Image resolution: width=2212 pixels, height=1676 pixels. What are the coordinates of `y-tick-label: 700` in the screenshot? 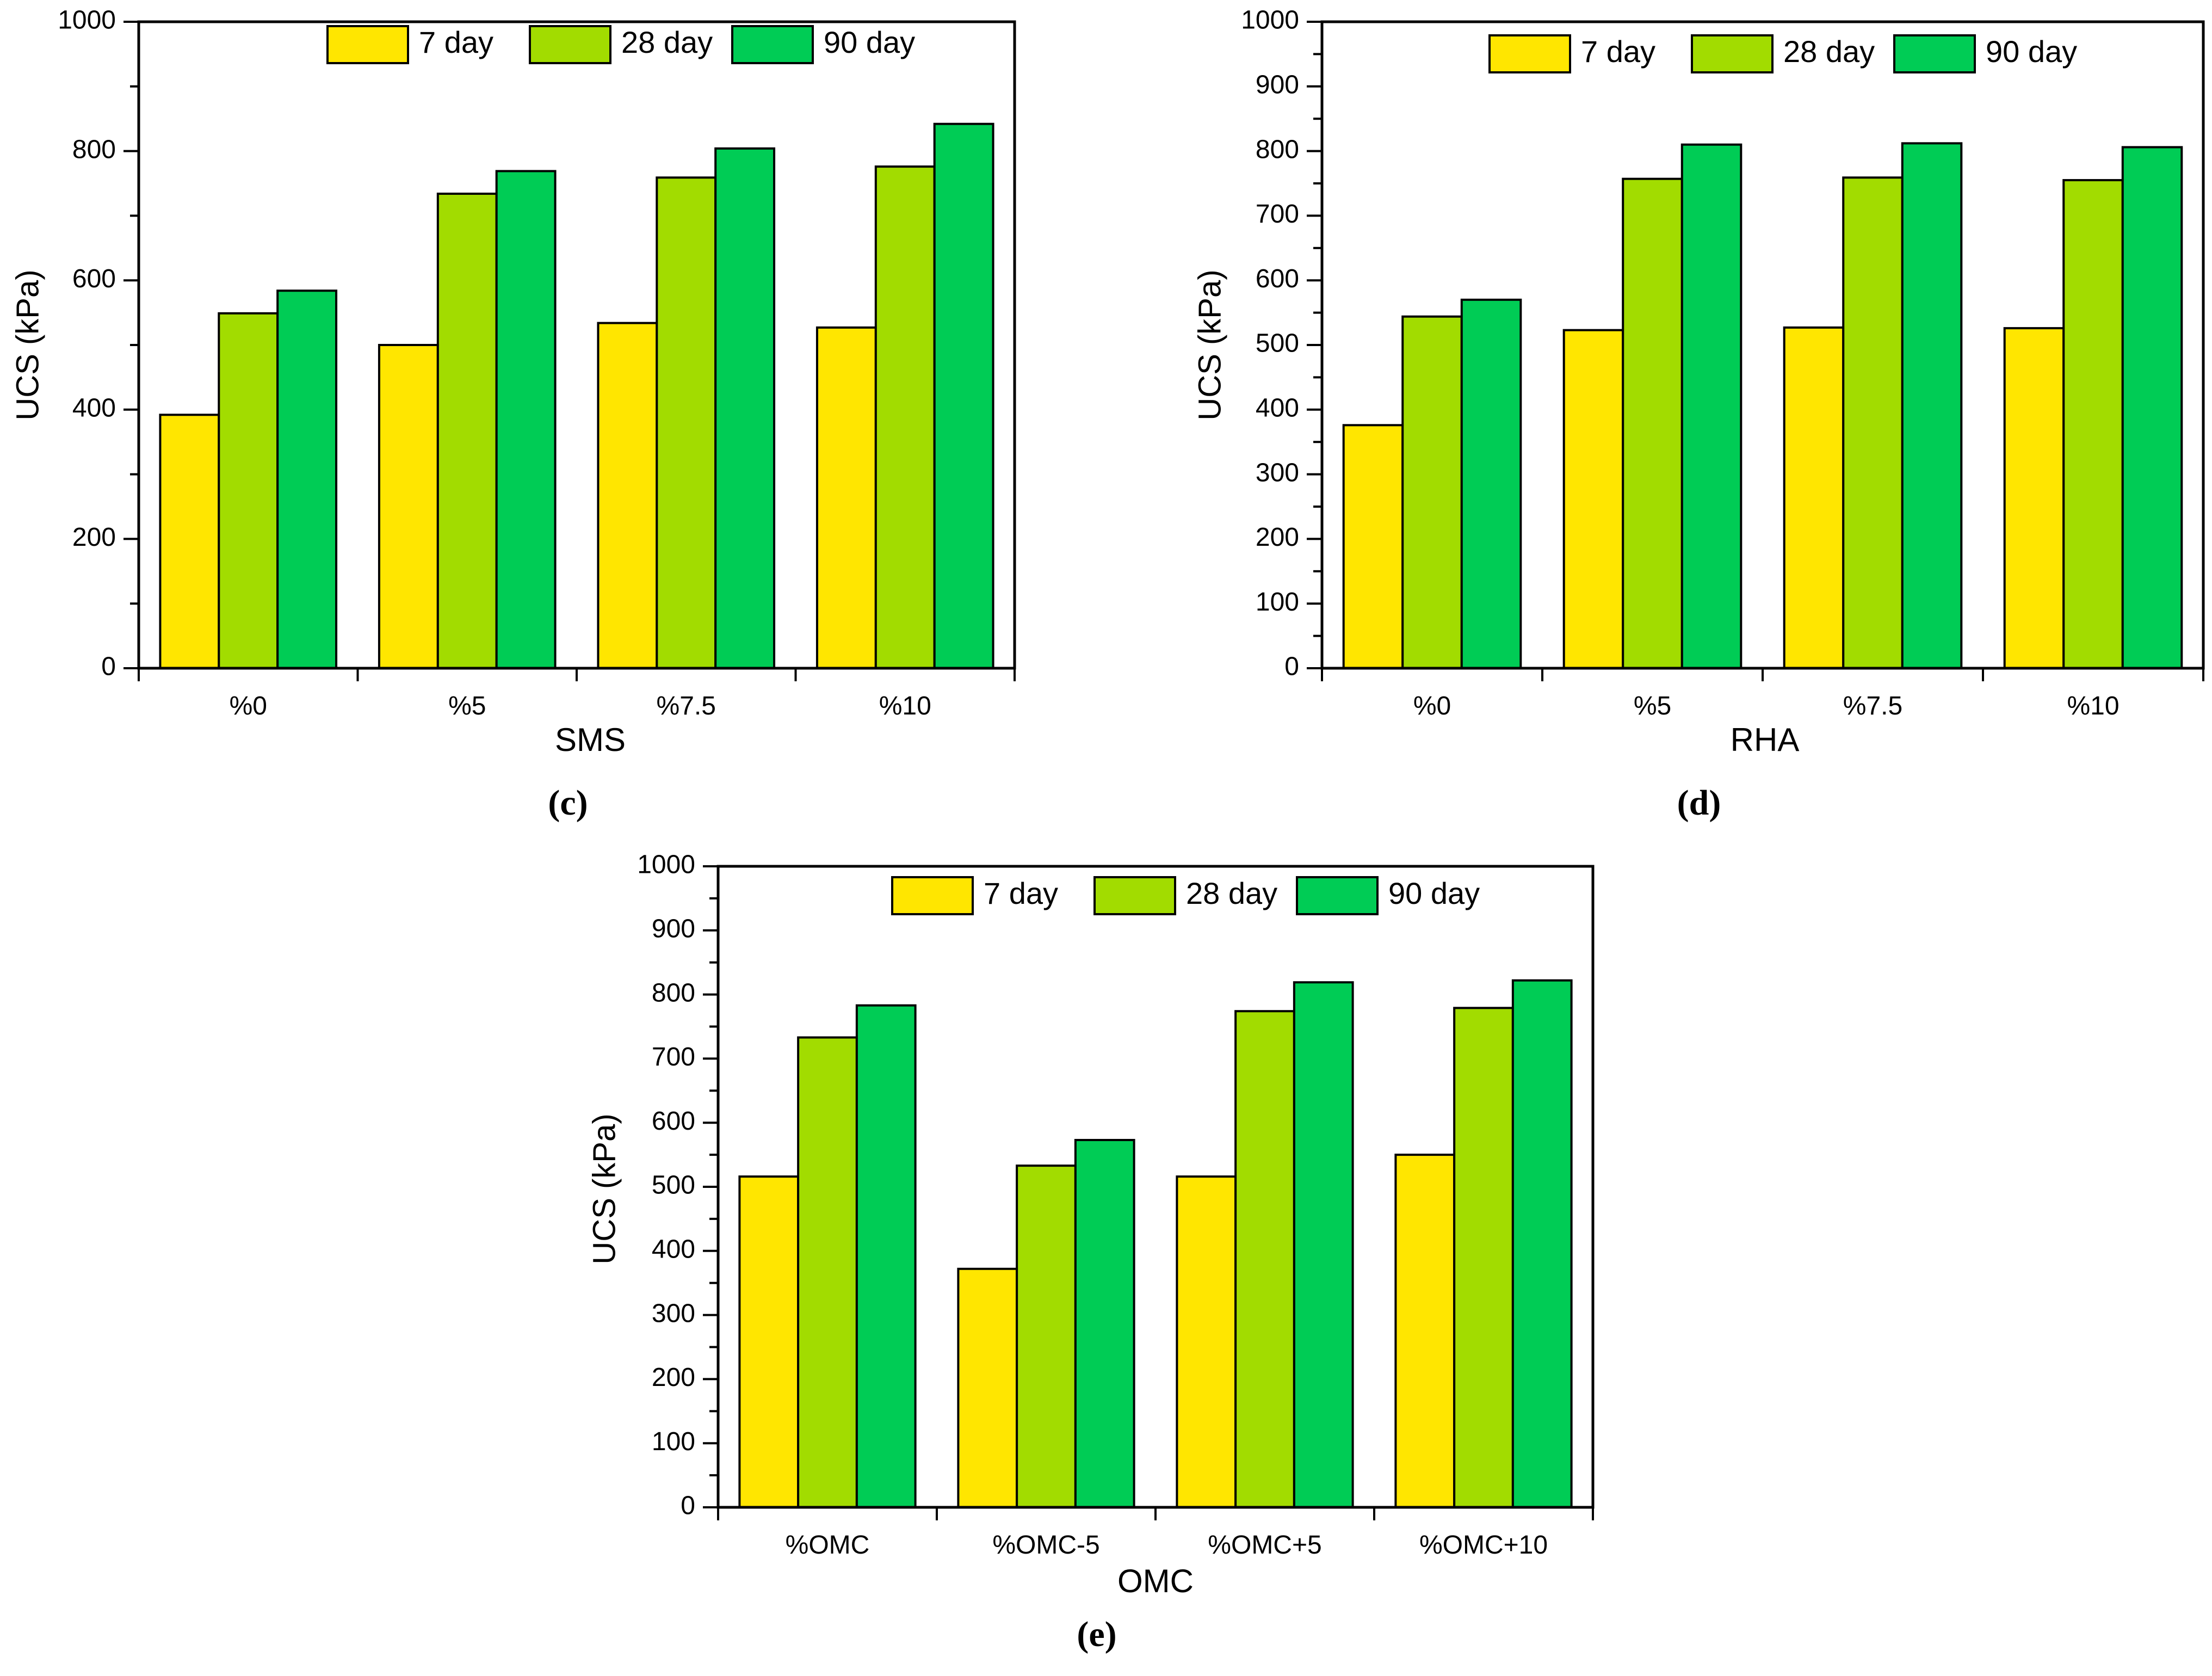 It's located at (673, 1057).